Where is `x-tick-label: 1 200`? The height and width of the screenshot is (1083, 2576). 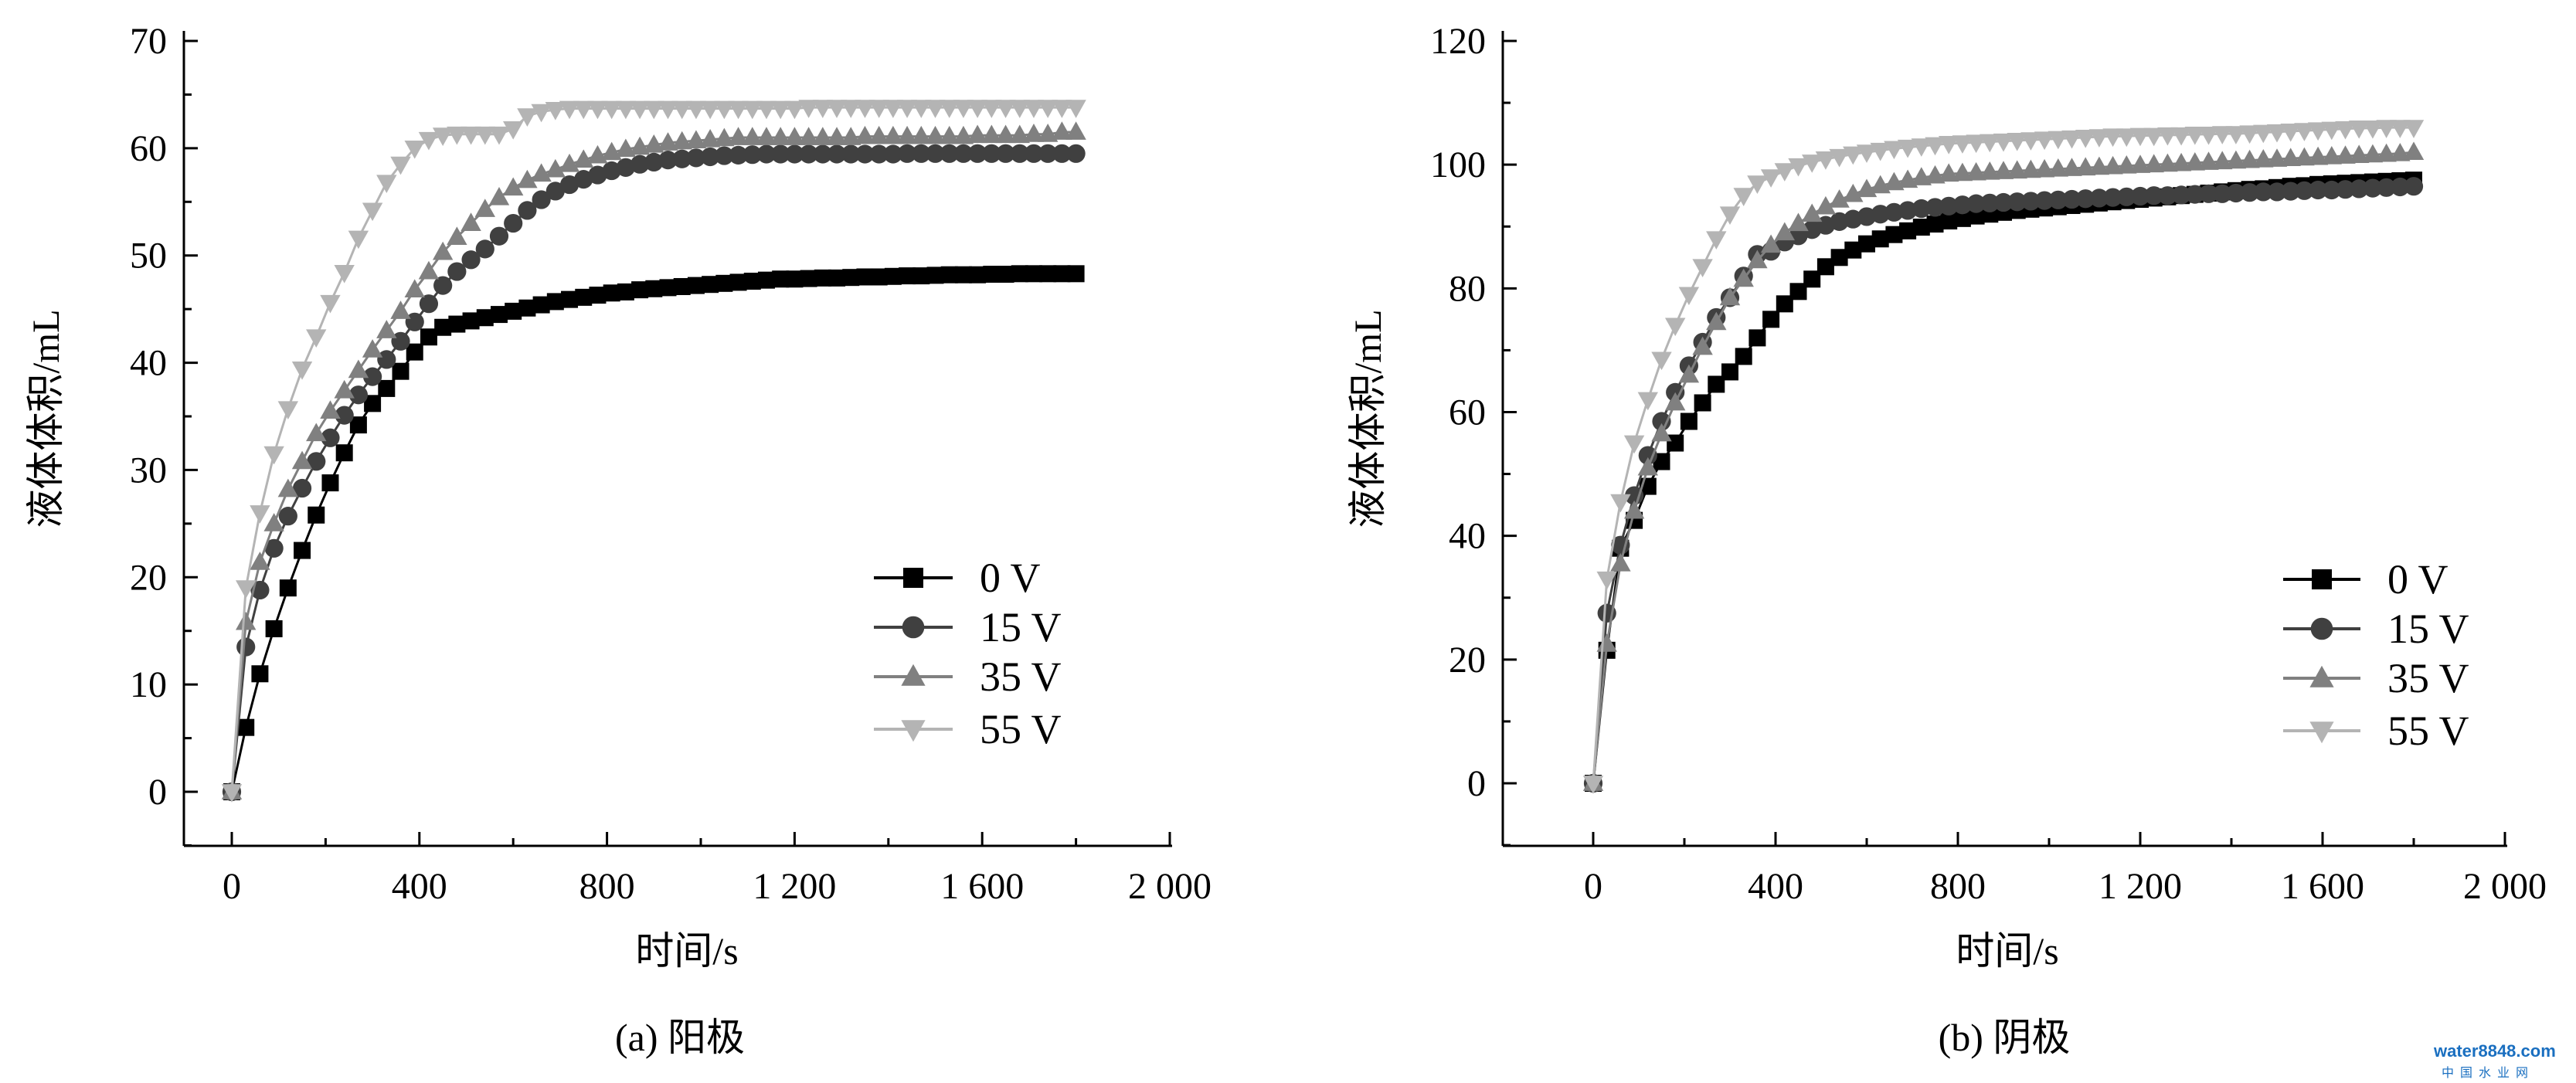 x-tick-label: 1 200 is located at coordinates (794, 887).